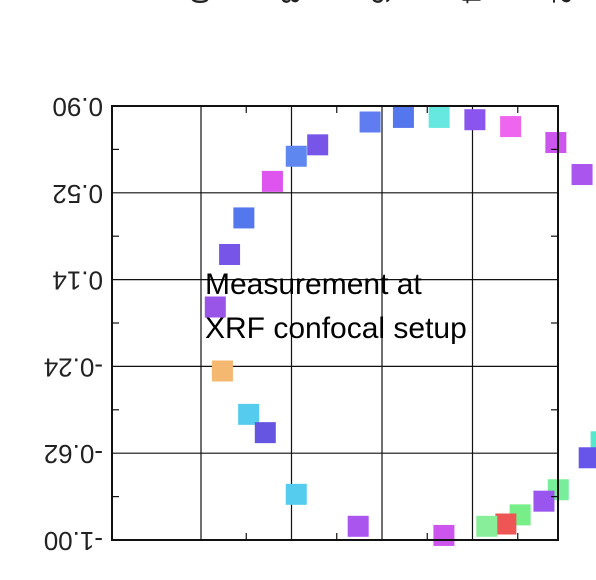 The width and height of the screenshot is (596, 580). I want to click on y-tick-label: 0.52, so click(77, 194).